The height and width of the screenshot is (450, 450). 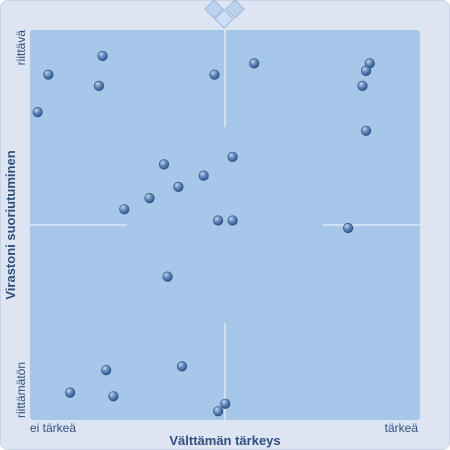 What do you see at coordinates (224, 440) in the screenshot?
I see `x-axis-title: Välttämän tärkeys` at bounding box center [224, 440].